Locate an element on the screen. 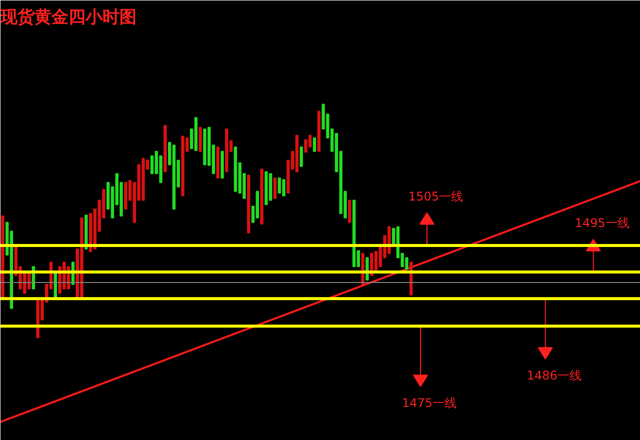 This screenshot has width=640, height=440. chart-title: 现货黄金四小时图 is located at coordinates (68, 18).